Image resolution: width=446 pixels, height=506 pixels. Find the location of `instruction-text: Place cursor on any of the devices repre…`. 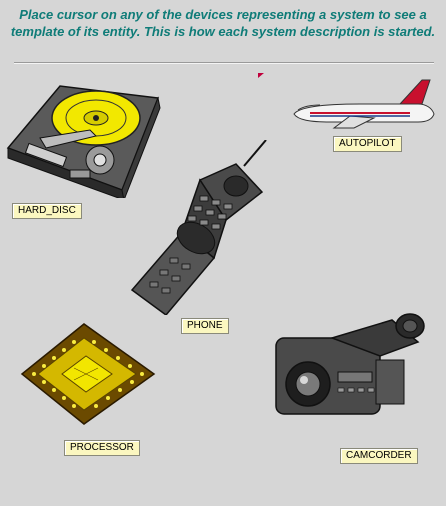

instruction-text: Place cursor on any of the devices repre… is located at coordinates (223, 23).